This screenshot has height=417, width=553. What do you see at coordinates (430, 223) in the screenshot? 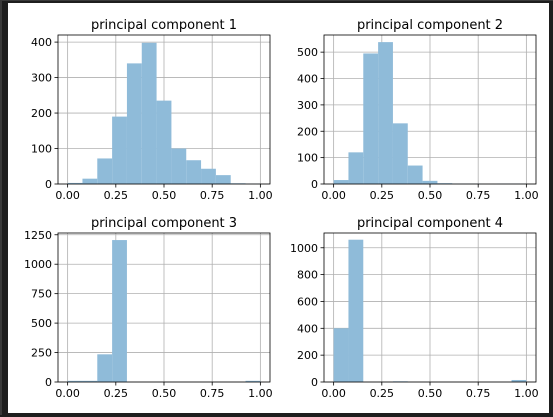
I see `subplot-title: principal component 4` at bounding box center [430, 223].